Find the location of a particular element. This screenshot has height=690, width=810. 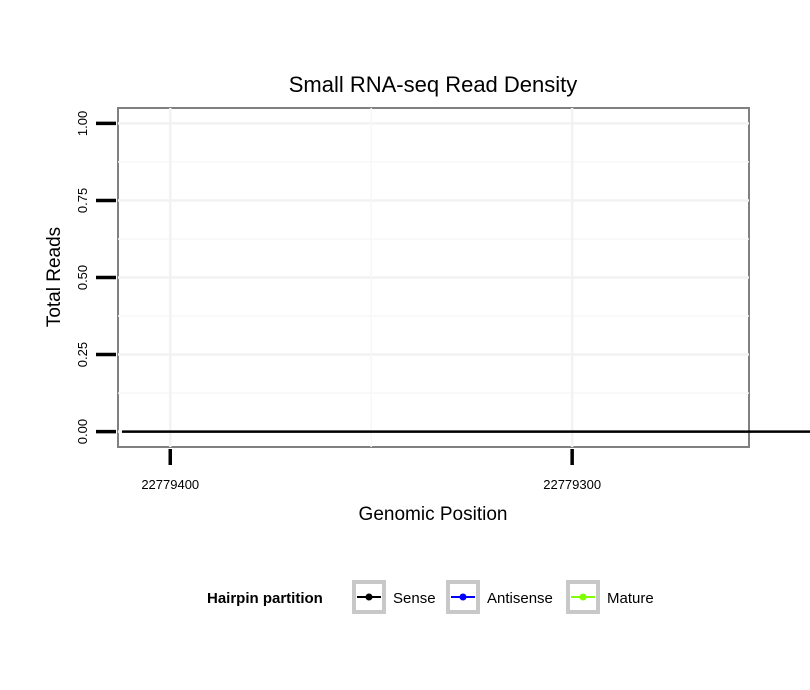

legend-item-antisense: Antisense is located at coordinates (499, 597).